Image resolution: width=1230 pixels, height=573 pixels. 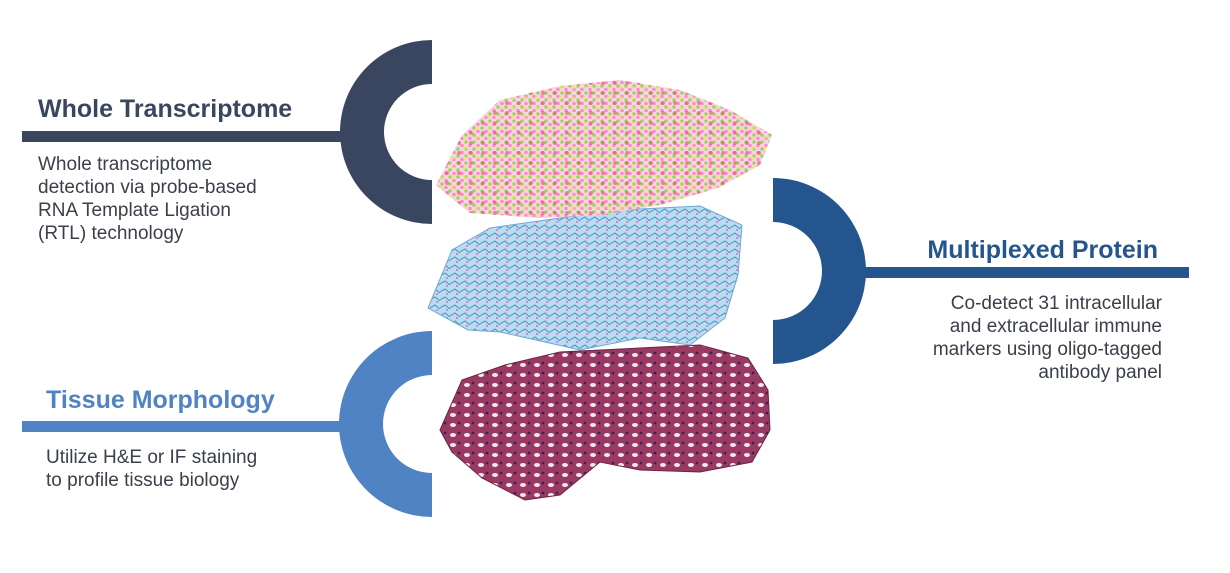 What do you see at coordinates (152, 457) in the screenshot?
I see `description-line: Utilize H&E or IF staining` at bounding box center [152, 457].